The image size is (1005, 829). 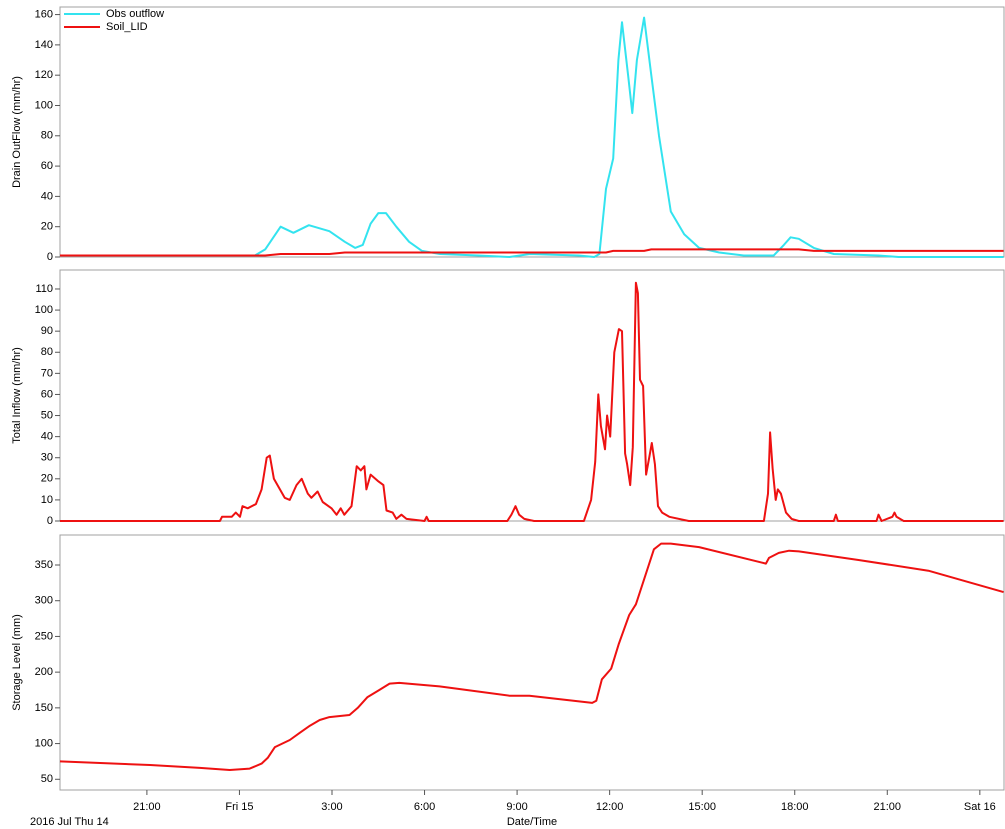 I want to click on y-tick-label: 160, so click(x=44, y=14).